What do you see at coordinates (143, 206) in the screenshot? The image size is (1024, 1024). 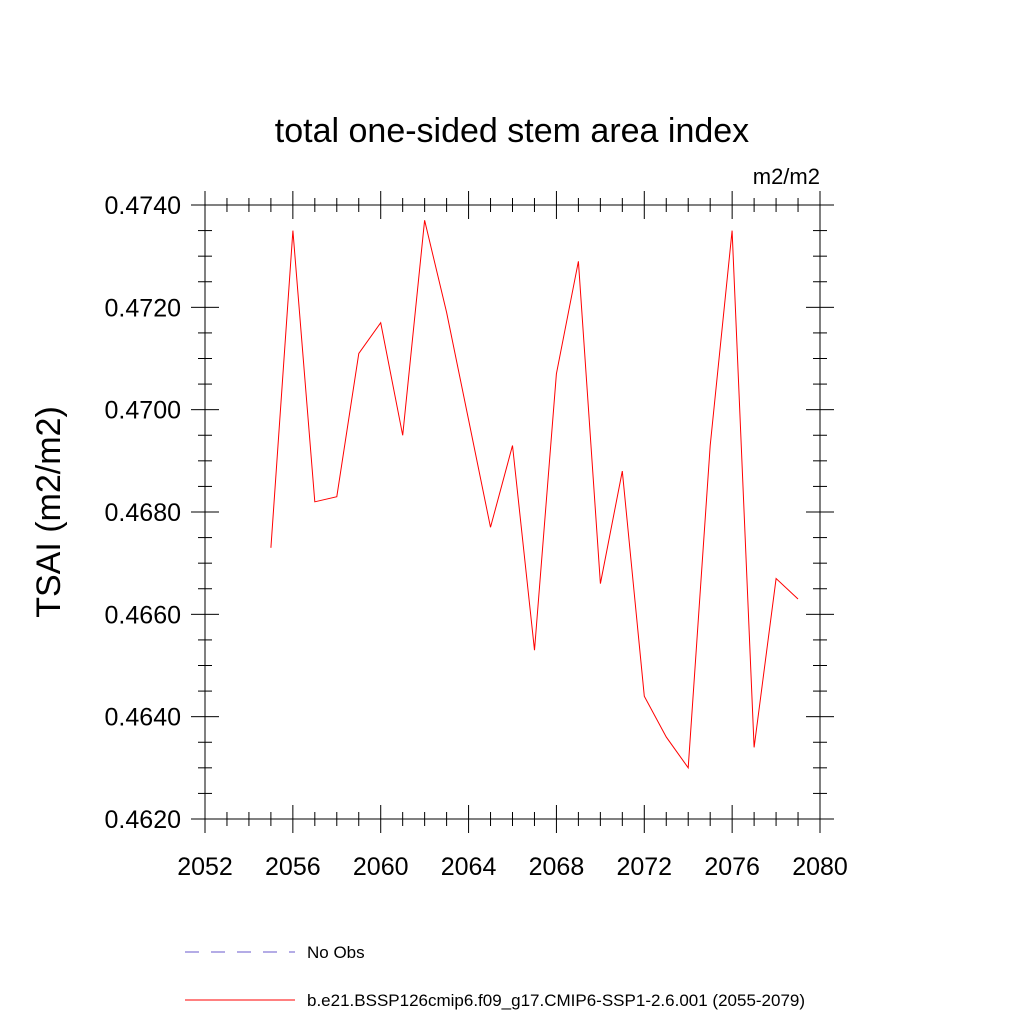 I see `y-tick-label: 0.4740` at bounding box center [143, 206].